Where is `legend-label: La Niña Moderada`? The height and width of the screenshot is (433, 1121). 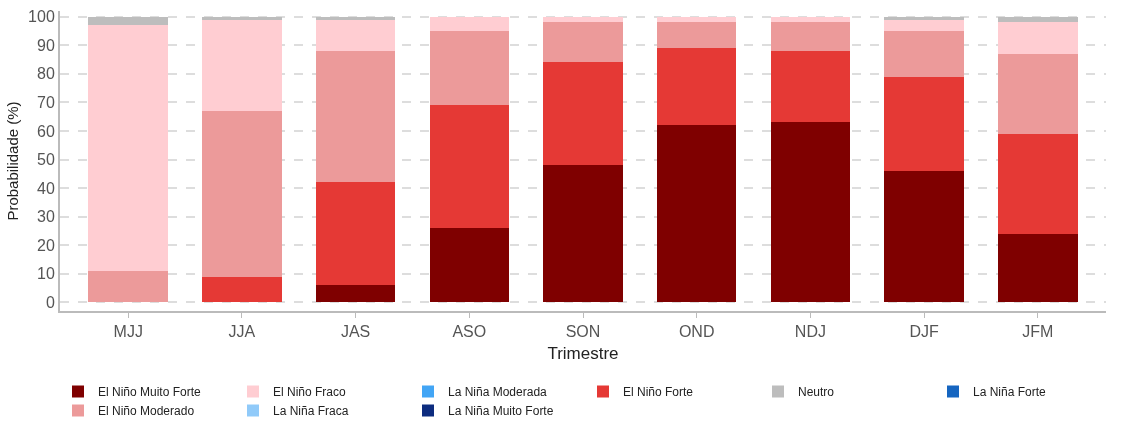 legend-label: La Niña Moderada is located at coordinates (498, 392).